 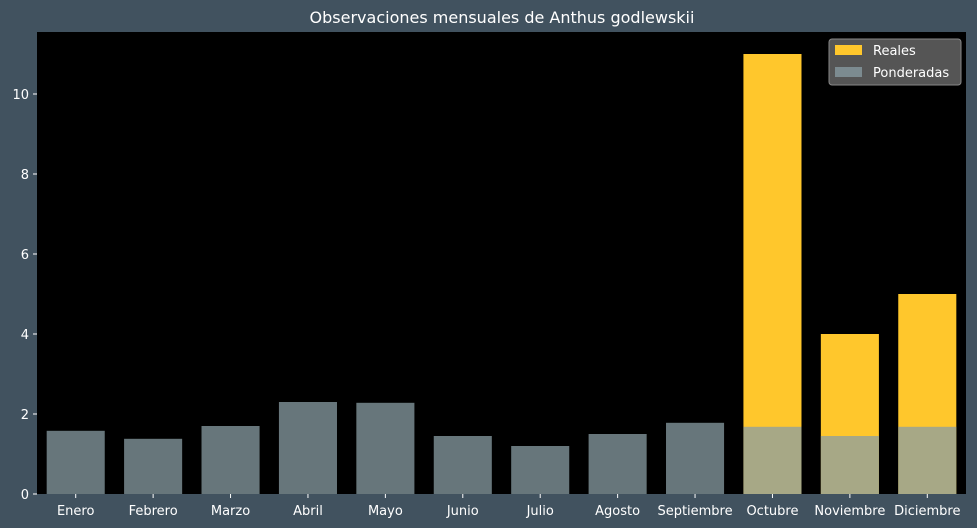 What do you see at coordinates (25, 415) in the screenshot?
I see `y-tick-label: 2` at bounding box center [25, 415].